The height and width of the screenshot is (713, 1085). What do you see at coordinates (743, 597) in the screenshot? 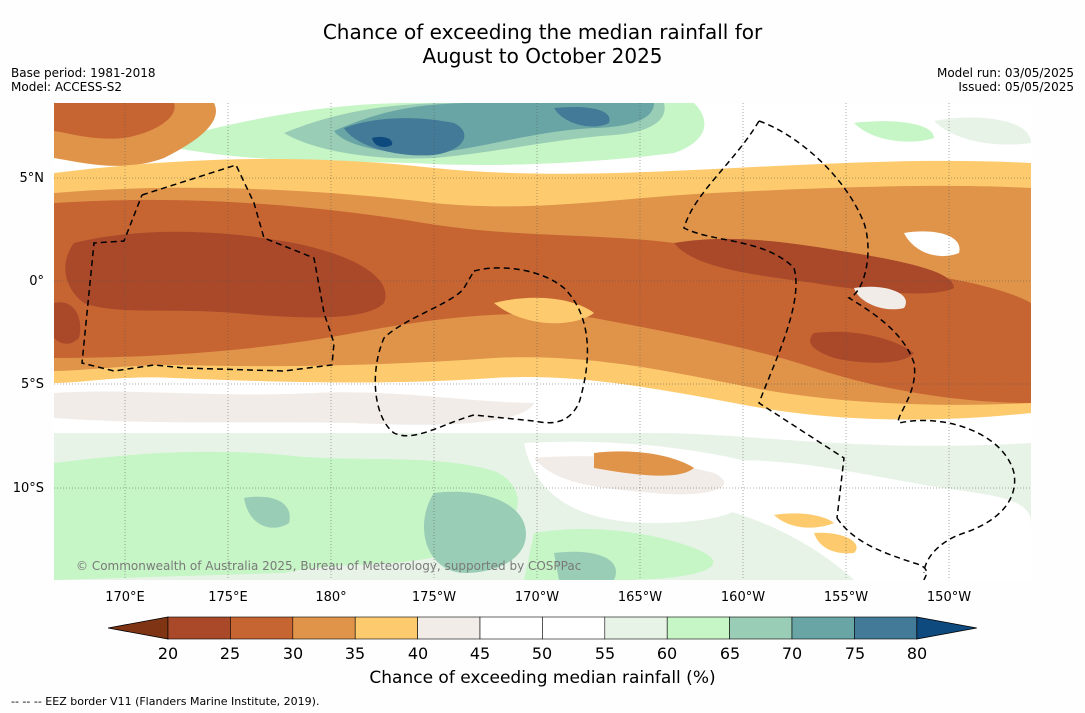
I see `lon-label-160w: 160°W` at bounding box center [743, 597].